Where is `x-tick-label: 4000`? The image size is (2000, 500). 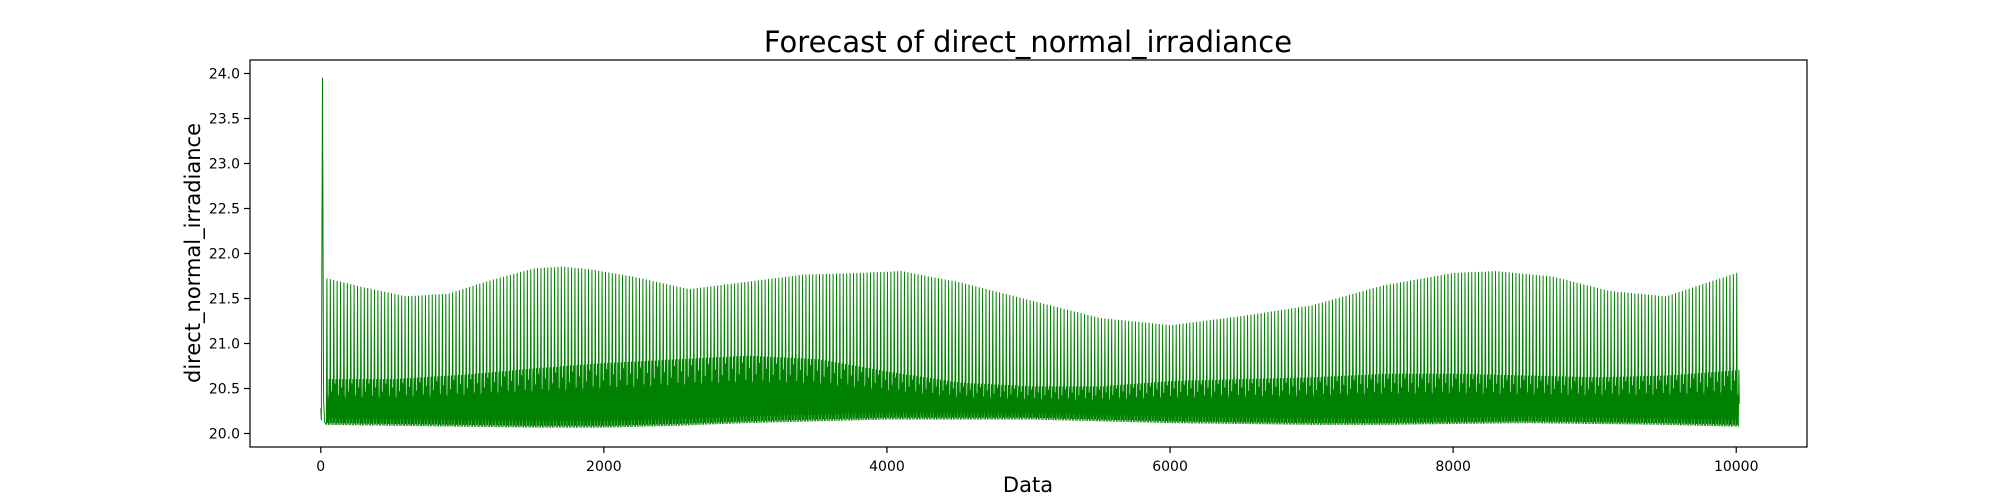 x-tick-label: 4000 is located at coordinates (887, 467).